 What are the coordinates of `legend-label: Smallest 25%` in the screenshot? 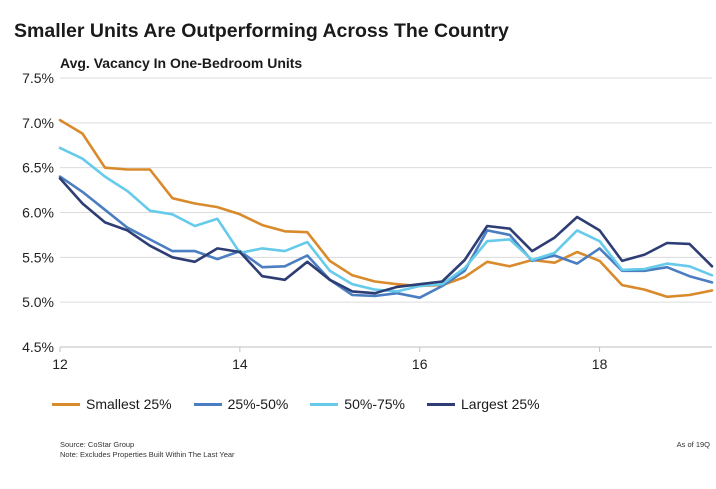 It's located at (129, 404).